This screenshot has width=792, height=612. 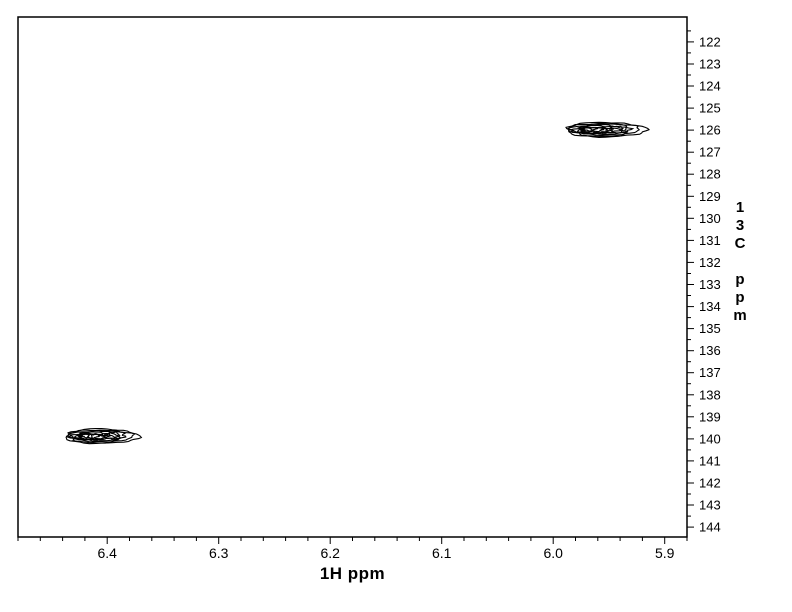 What do you see at coordinates (710, 240) in the screenshot?
I see `y-tick-label: 131` at bounding box center [710, 240].